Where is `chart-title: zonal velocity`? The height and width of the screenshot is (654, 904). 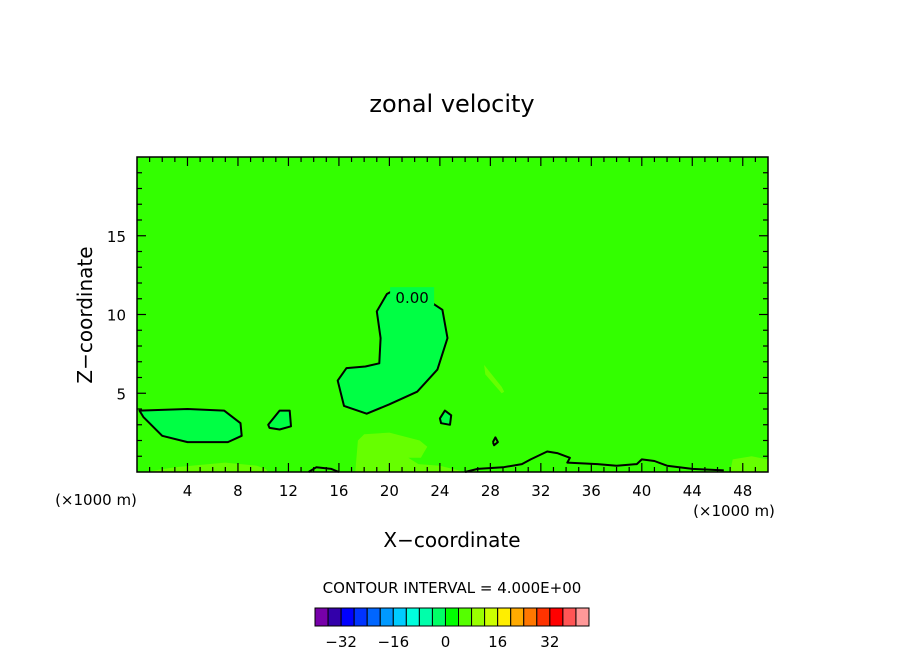
chart-title: zonal velocity is located at coordinates (451, 104).